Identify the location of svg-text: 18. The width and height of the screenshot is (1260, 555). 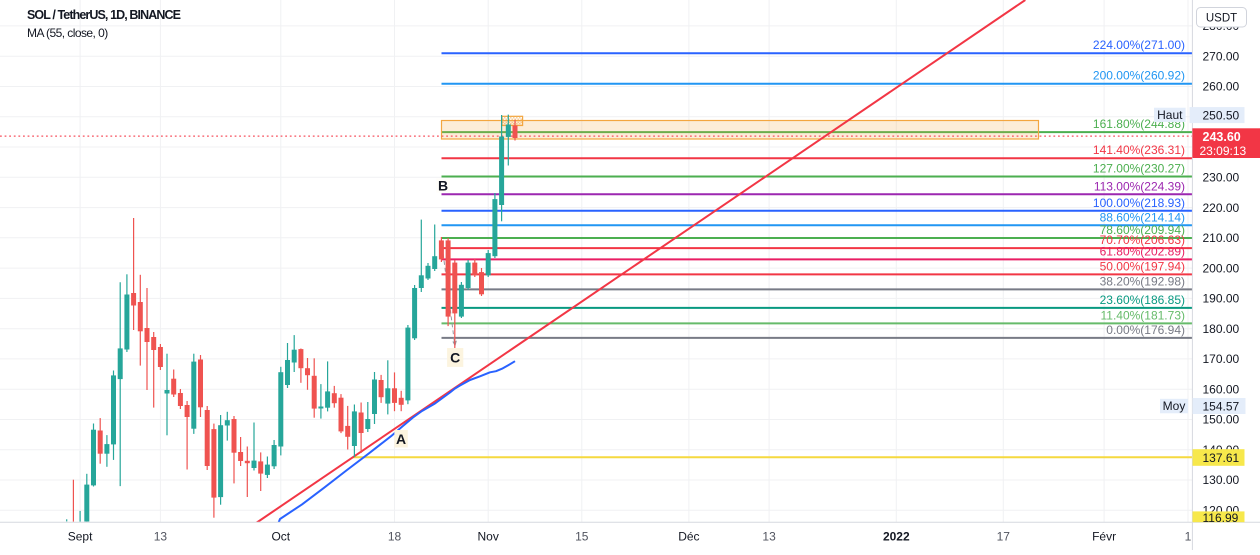
(395, 537).